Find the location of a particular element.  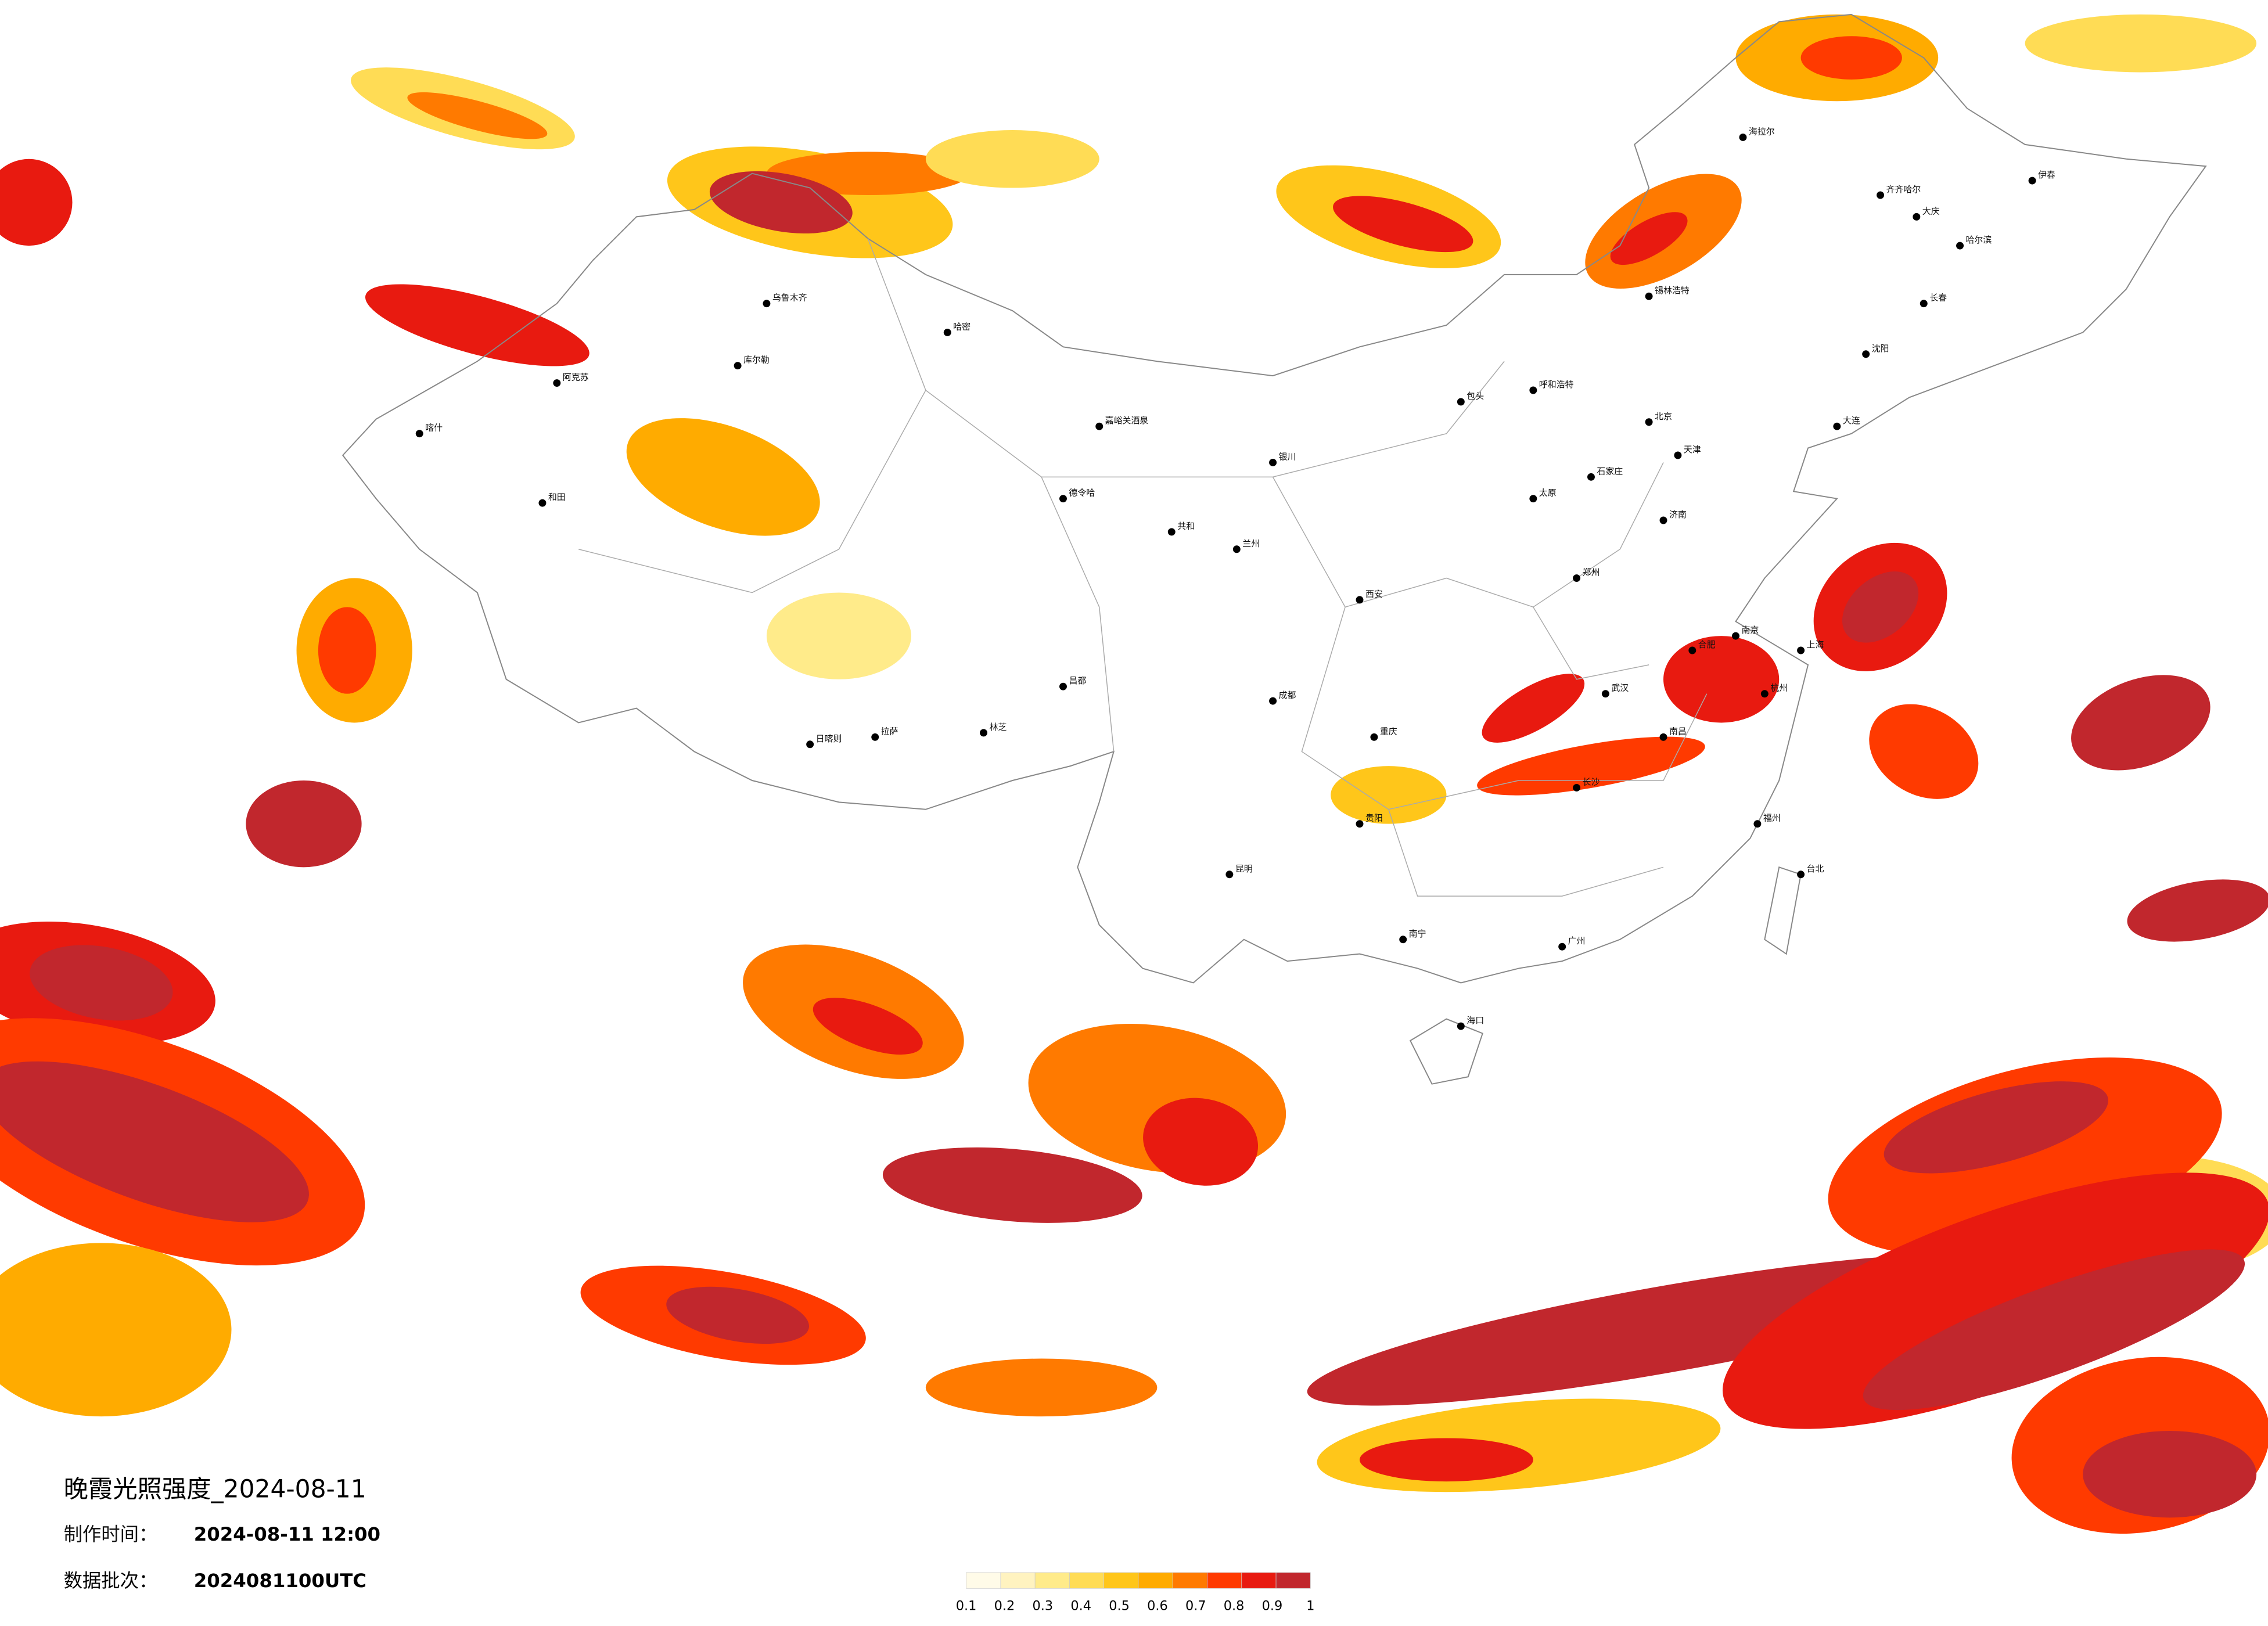

legend-label: 1 is located at coordinates (1310, 1606).